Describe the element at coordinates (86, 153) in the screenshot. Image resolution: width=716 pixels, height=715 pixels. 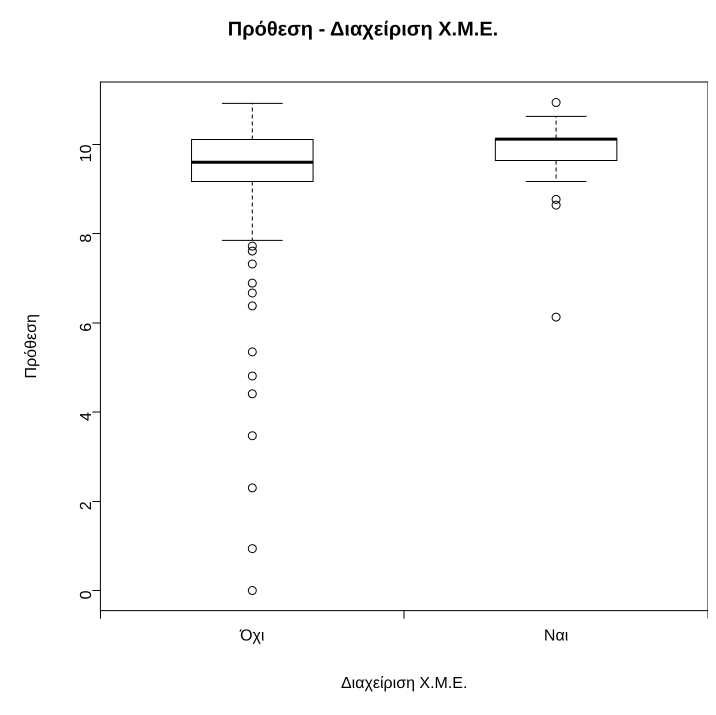
I see `y-tick-label: 10` at that location.